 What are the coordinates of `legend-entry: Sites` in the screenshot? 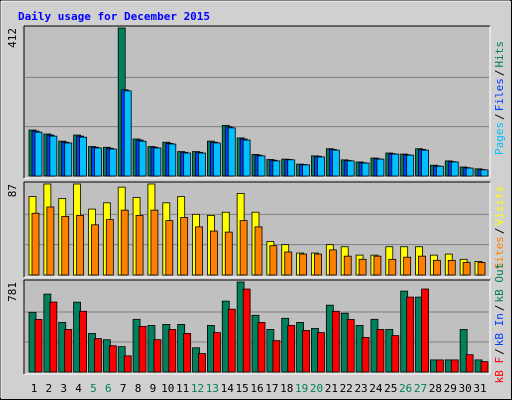 It's located at (499, 252).